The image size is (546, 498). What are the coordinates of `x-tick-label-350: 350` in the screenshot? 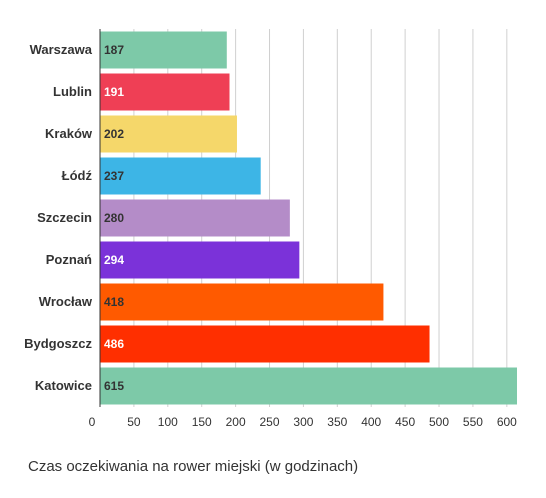 It's located at (337, 422).